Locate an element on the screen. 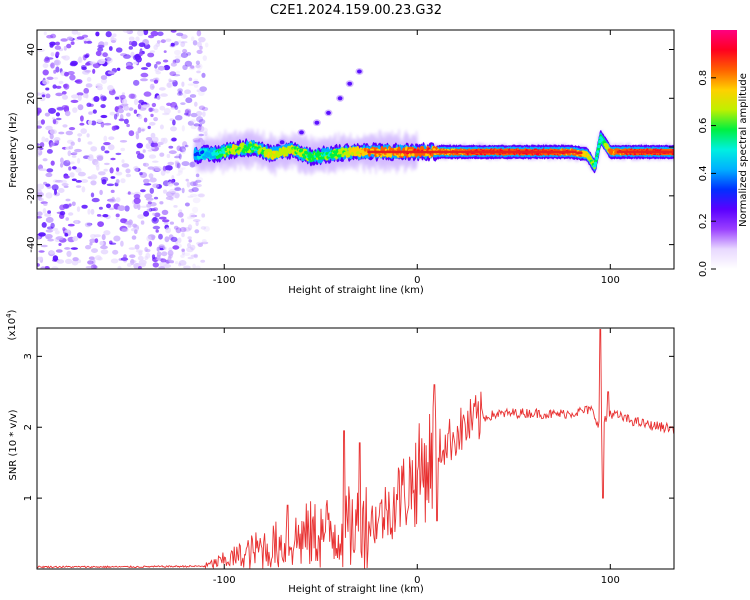 Image resolution: width=750 pixels, height=600 pixels. x-tick-label: 100 is located at coordinates (610, 280).